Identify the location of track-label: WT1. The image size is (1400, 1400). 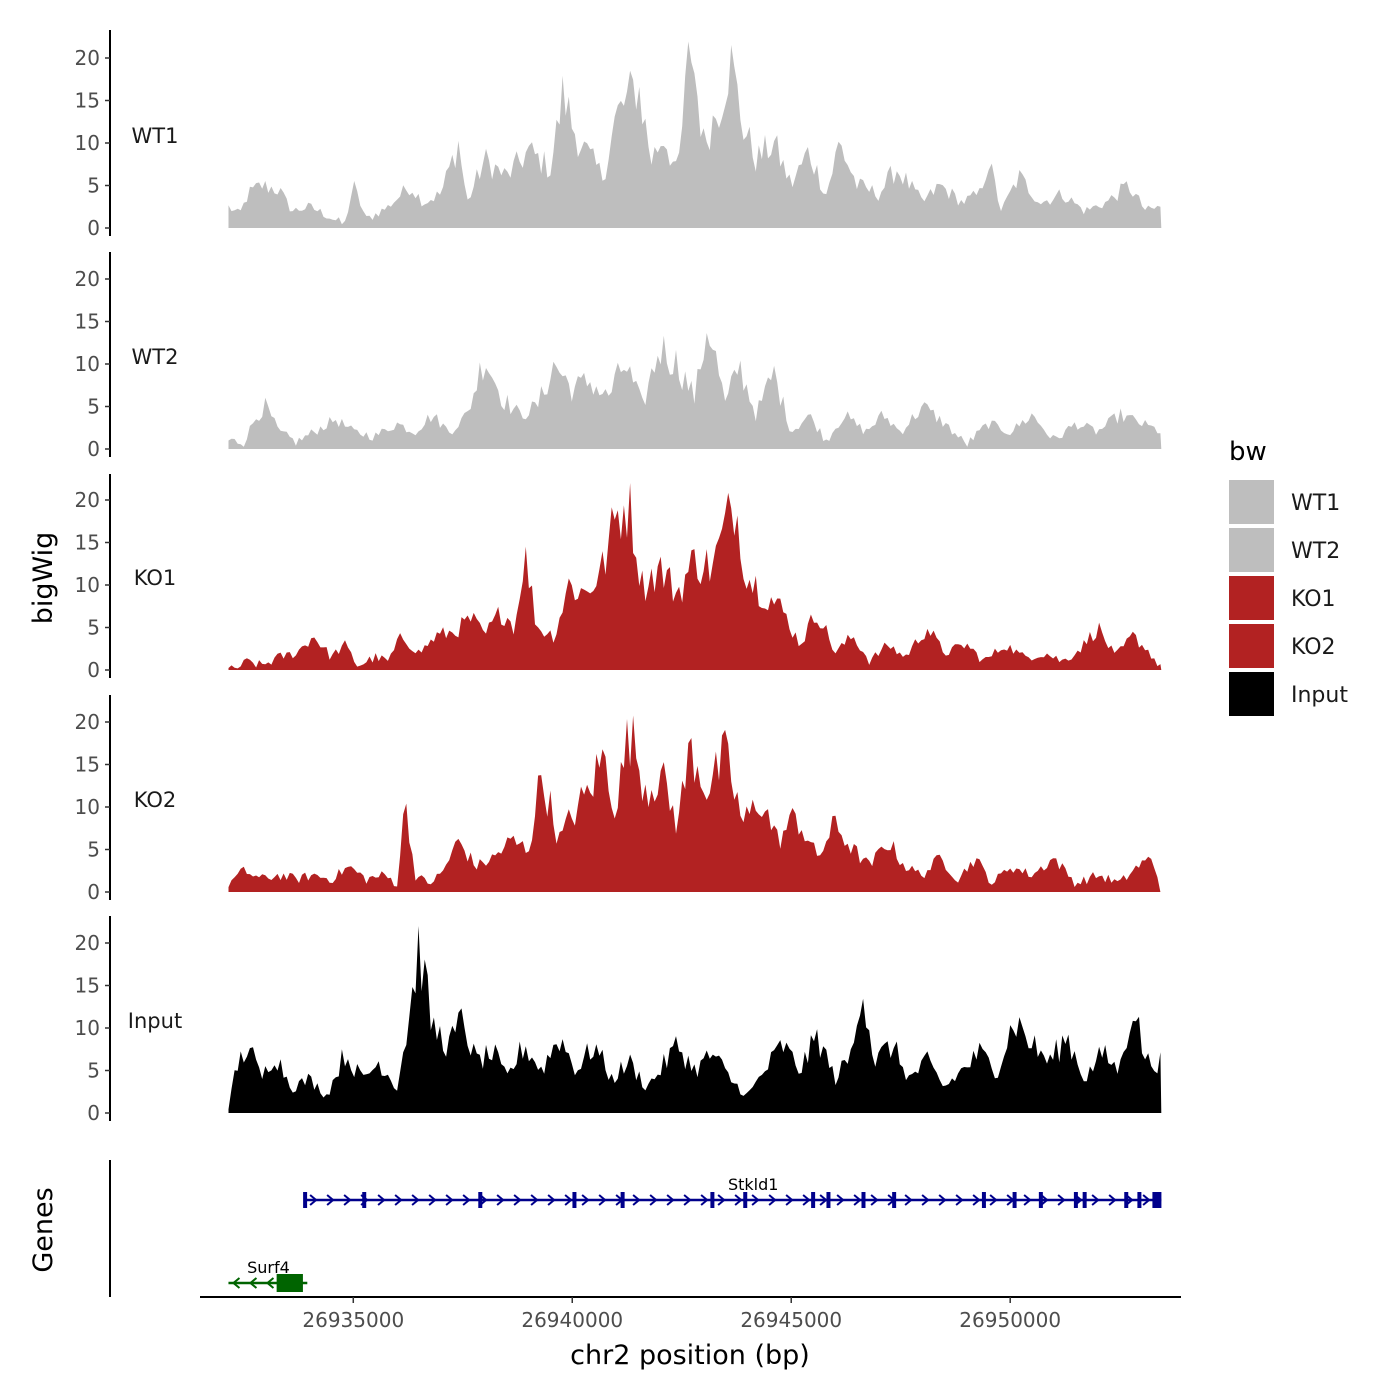
(155, 136).